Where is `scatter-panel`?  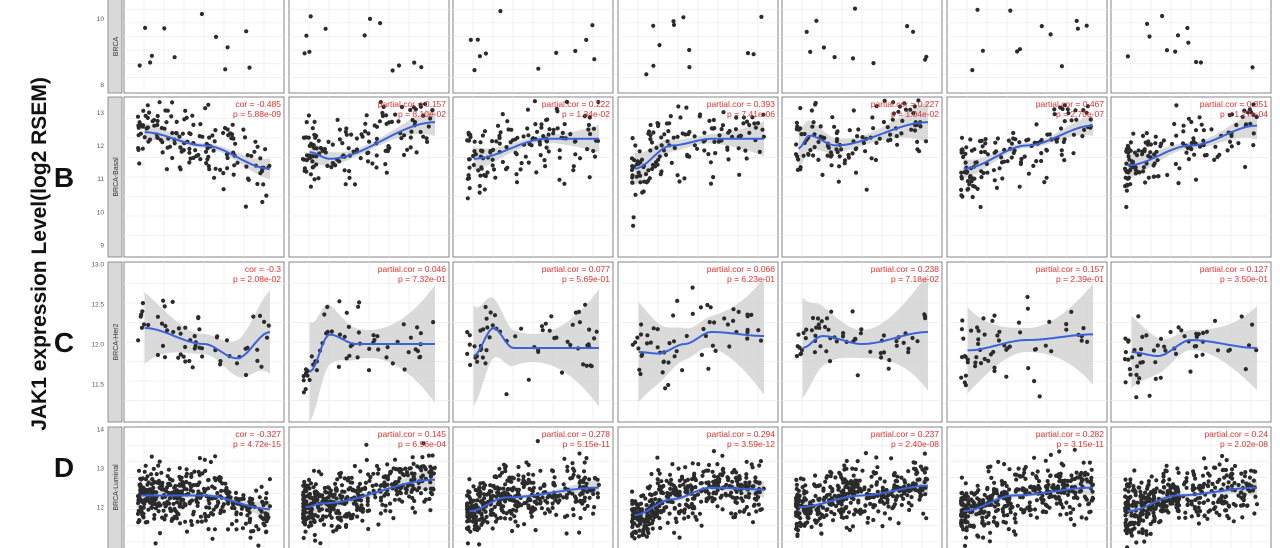 scatter-panel is located at coordinates (1191, 47).